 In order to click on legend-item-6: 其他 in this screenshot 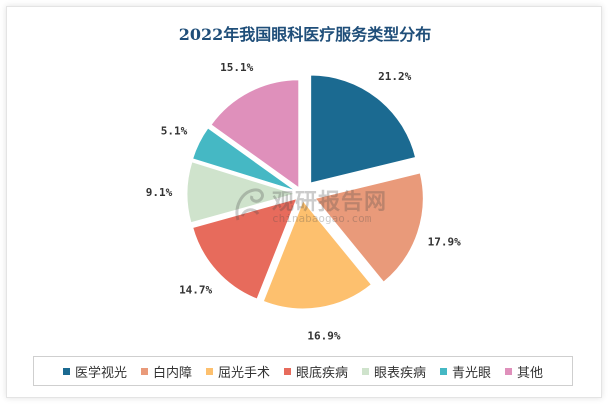, I will do `click(524, 371)`.